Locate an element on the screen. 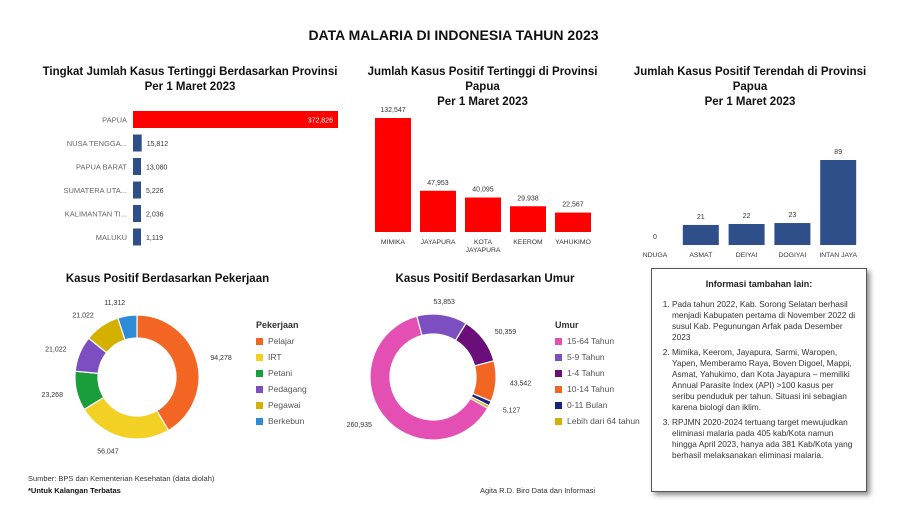  page-title: DATA MALARIA DI INDONESIA TAHUN 2023 is located at coordinates (453, 35).